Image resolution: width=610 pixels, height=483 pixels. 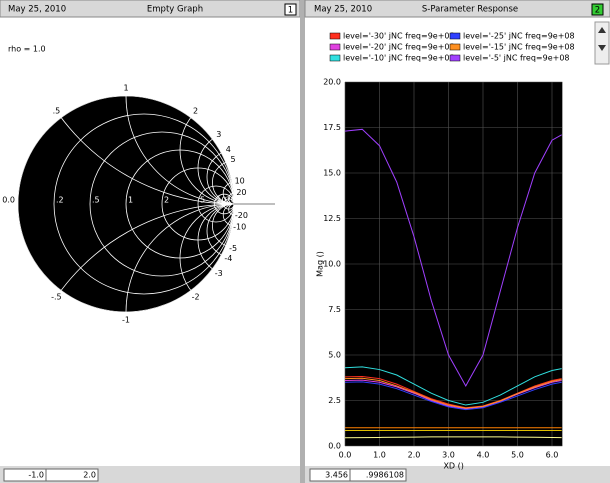 What do you see at coordinates (175, 10) in the screenshot?
I see `left-title: Empty Graph` at bounding box center [175, 10].